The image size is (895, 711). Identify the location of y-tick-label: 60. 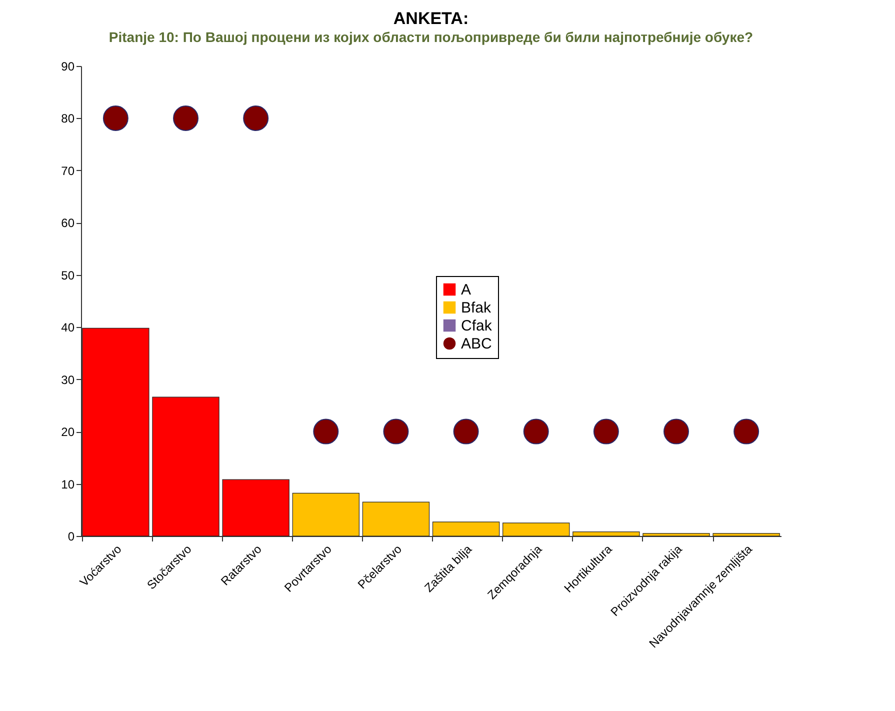
(68, 223).